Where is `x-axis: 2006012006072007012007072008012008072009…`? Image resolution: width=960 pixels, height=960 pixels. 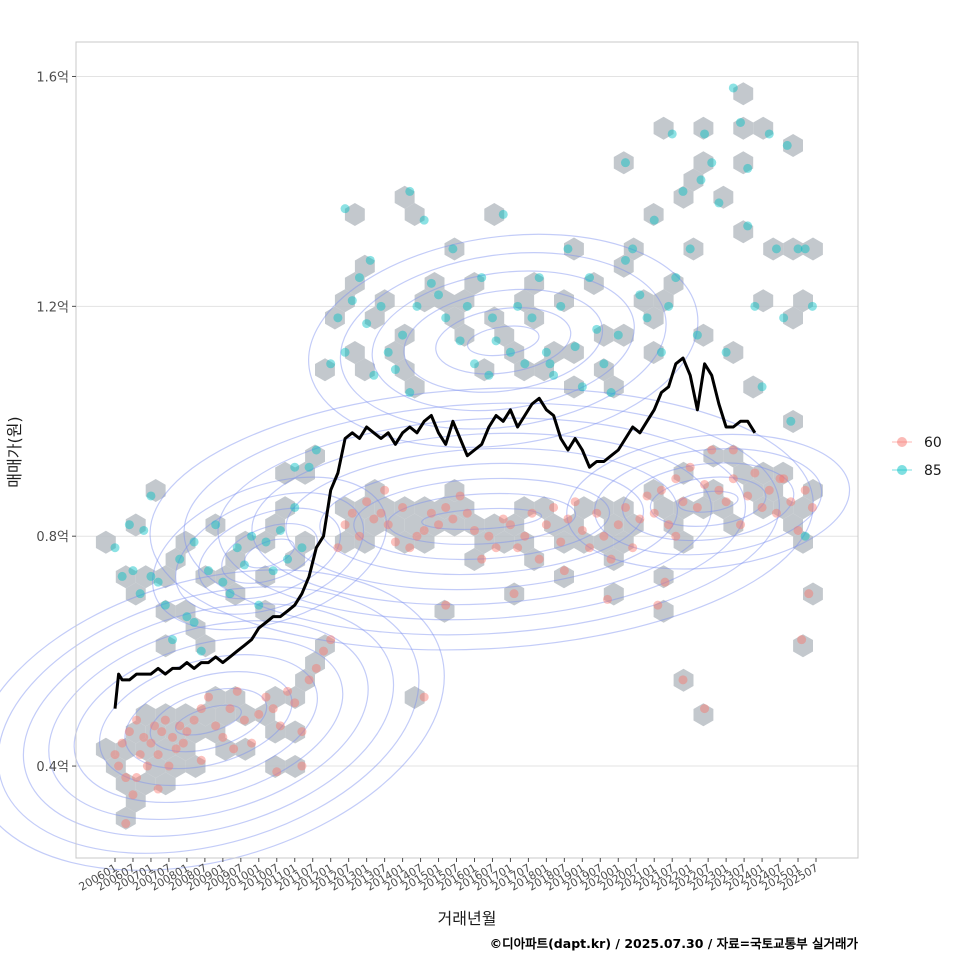 x-axis: 2006012006072007012007072008012008072009… is located at coordinates (449, 876).